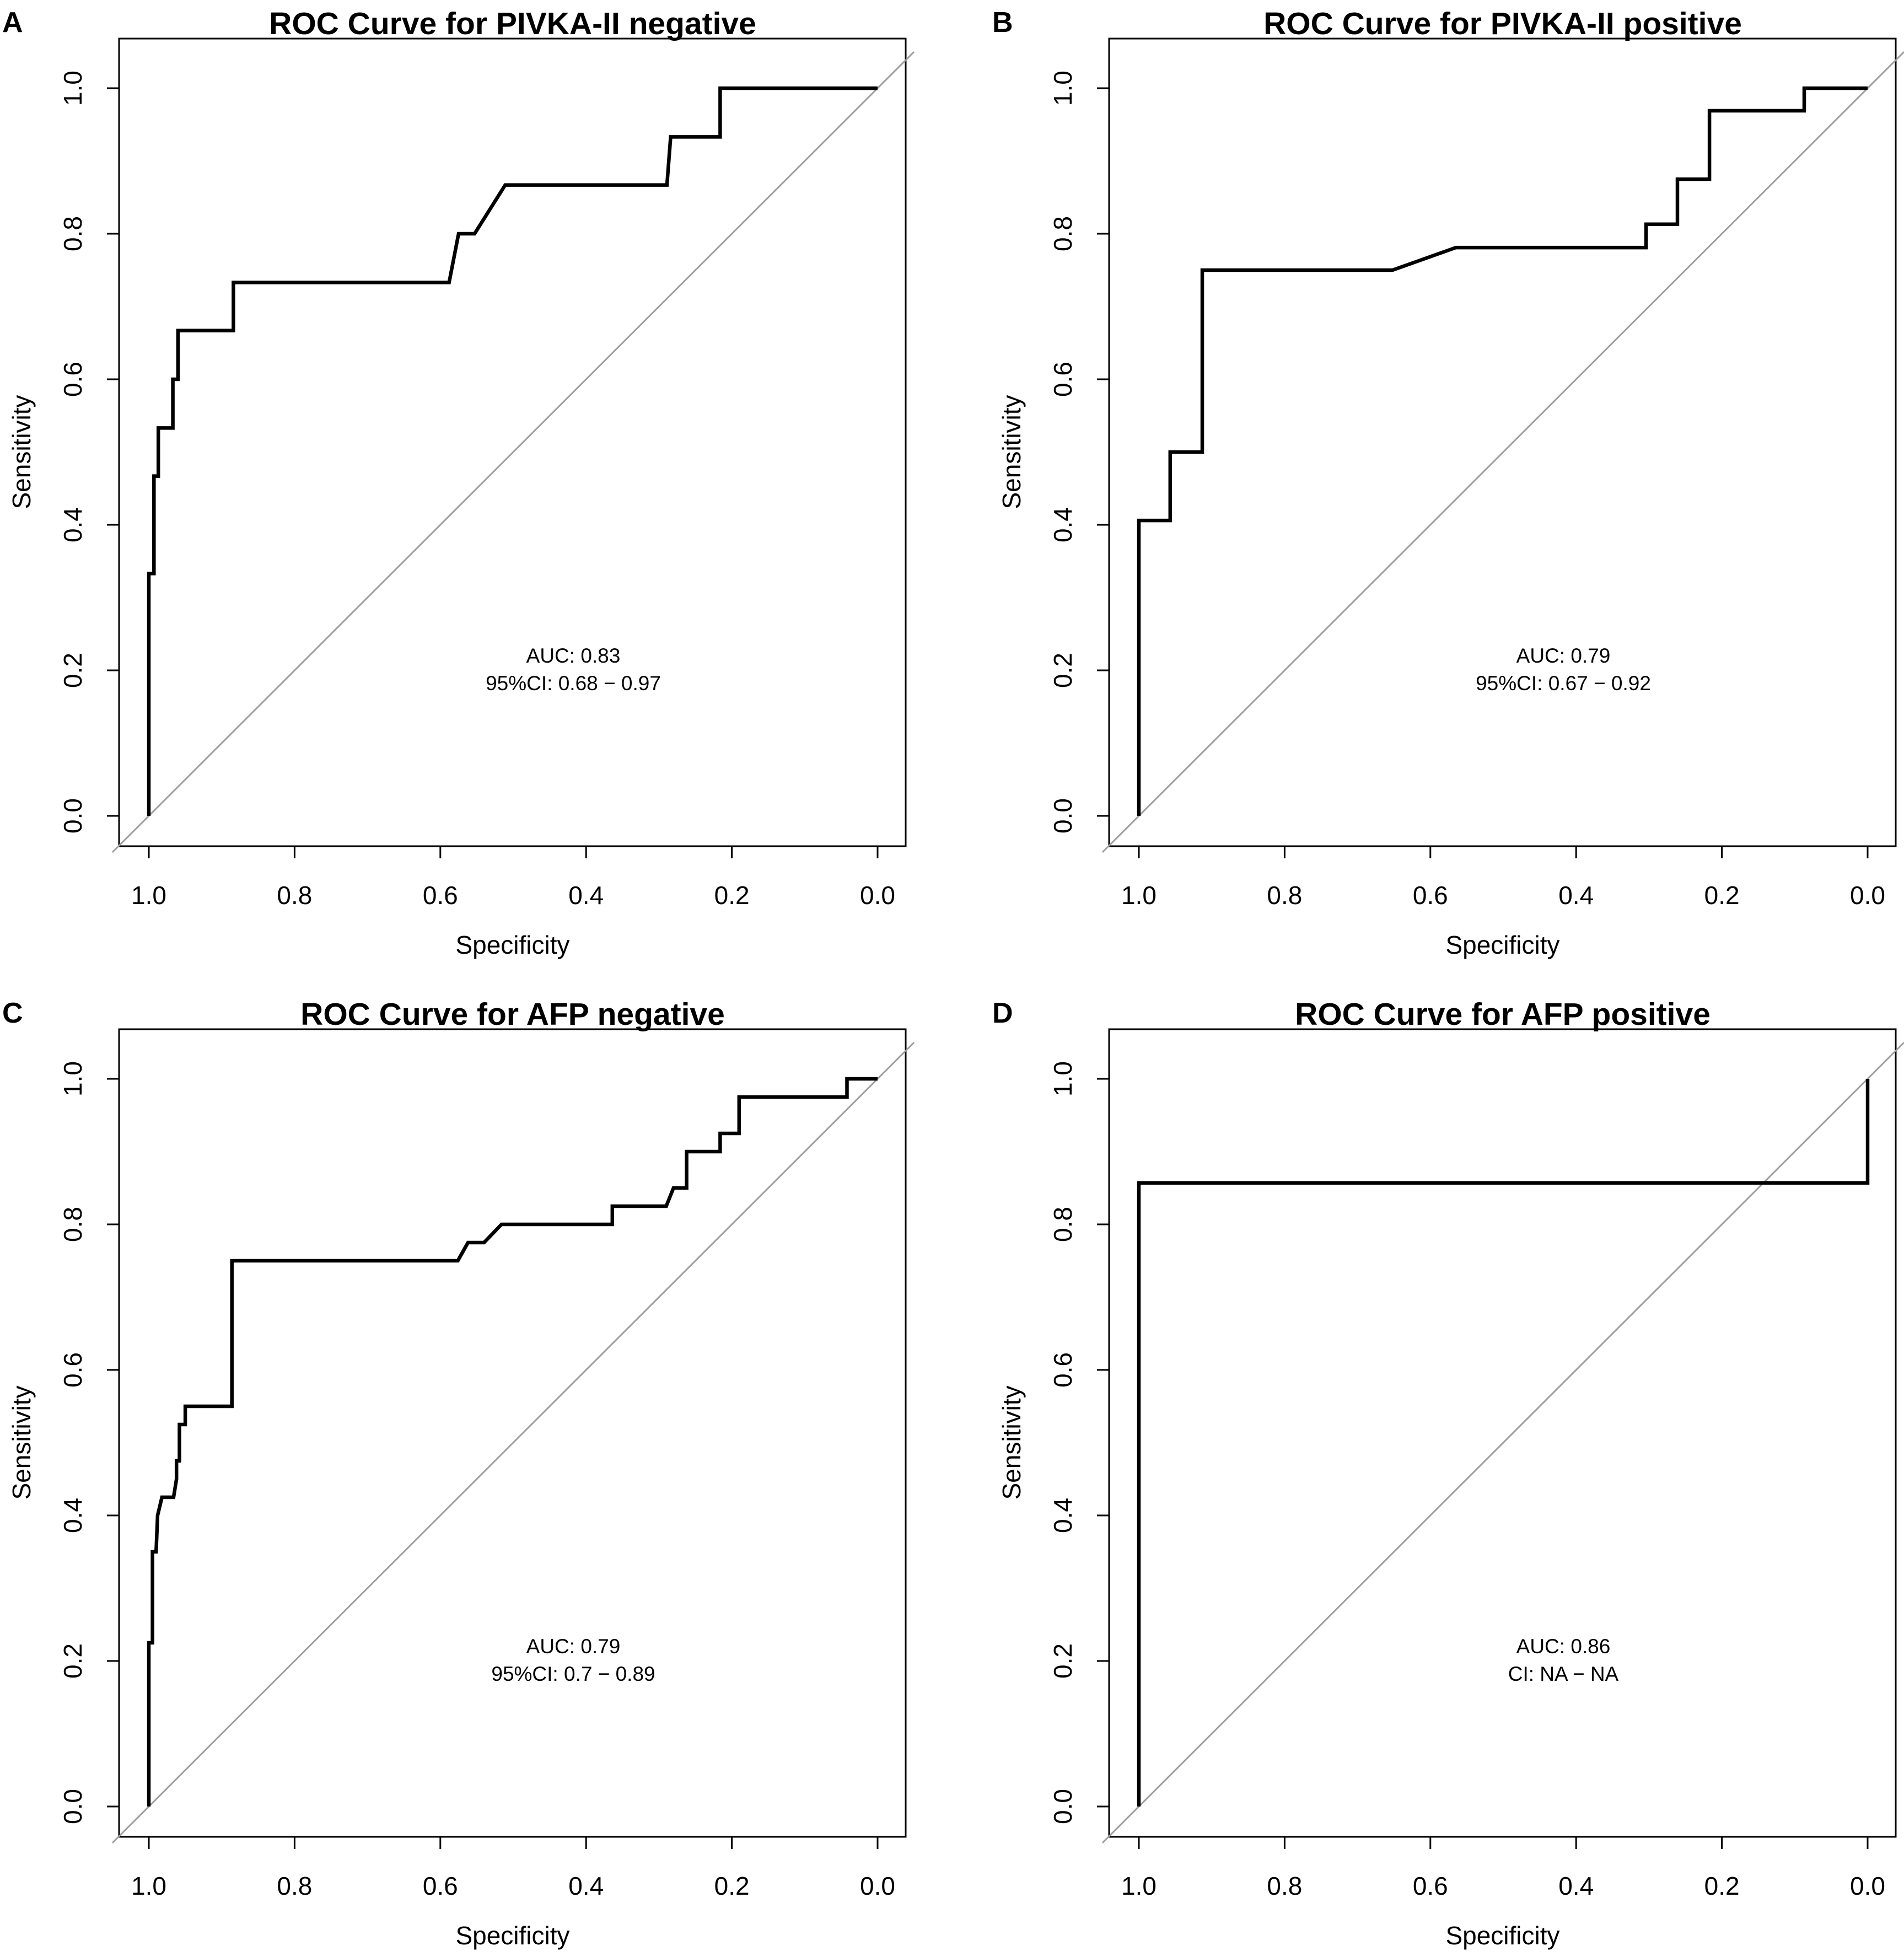 The width and height of the screenshot is (1904, 1957). What do you see at coordinates (1503, 1014) in the screenshot?
I see `chart-title: ROC Curve for AFP positive` at bounding box center [1503, 1014].